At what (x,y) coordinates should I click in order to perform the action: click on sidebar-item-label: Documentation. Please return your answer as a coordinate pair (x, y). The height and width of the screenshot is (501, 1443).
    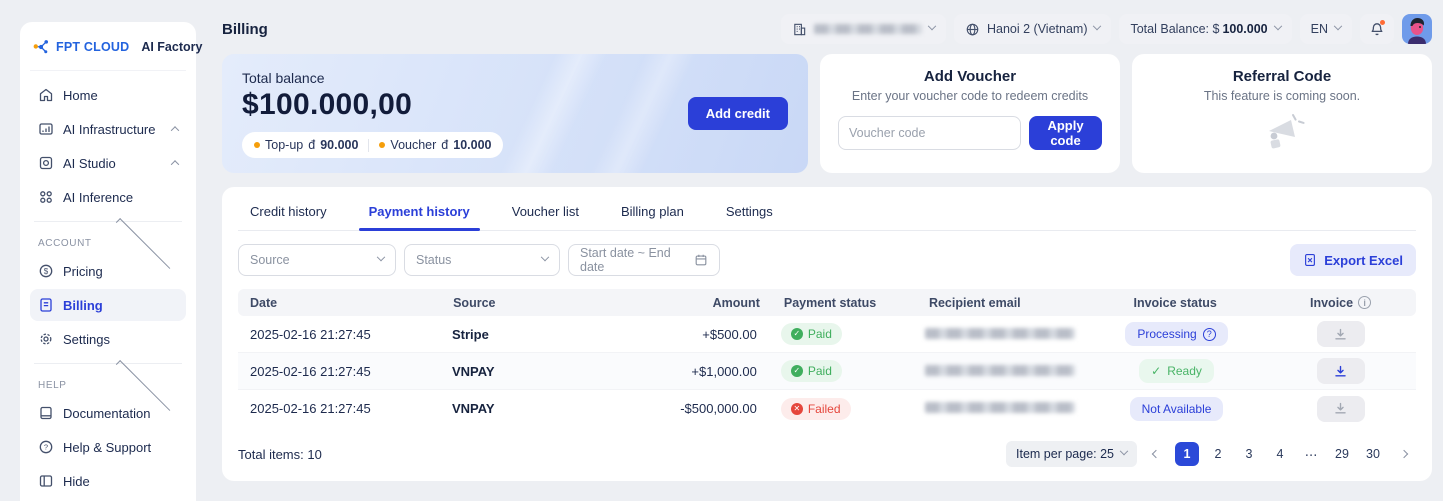
    Looking at the image, I should click on (107, 413).